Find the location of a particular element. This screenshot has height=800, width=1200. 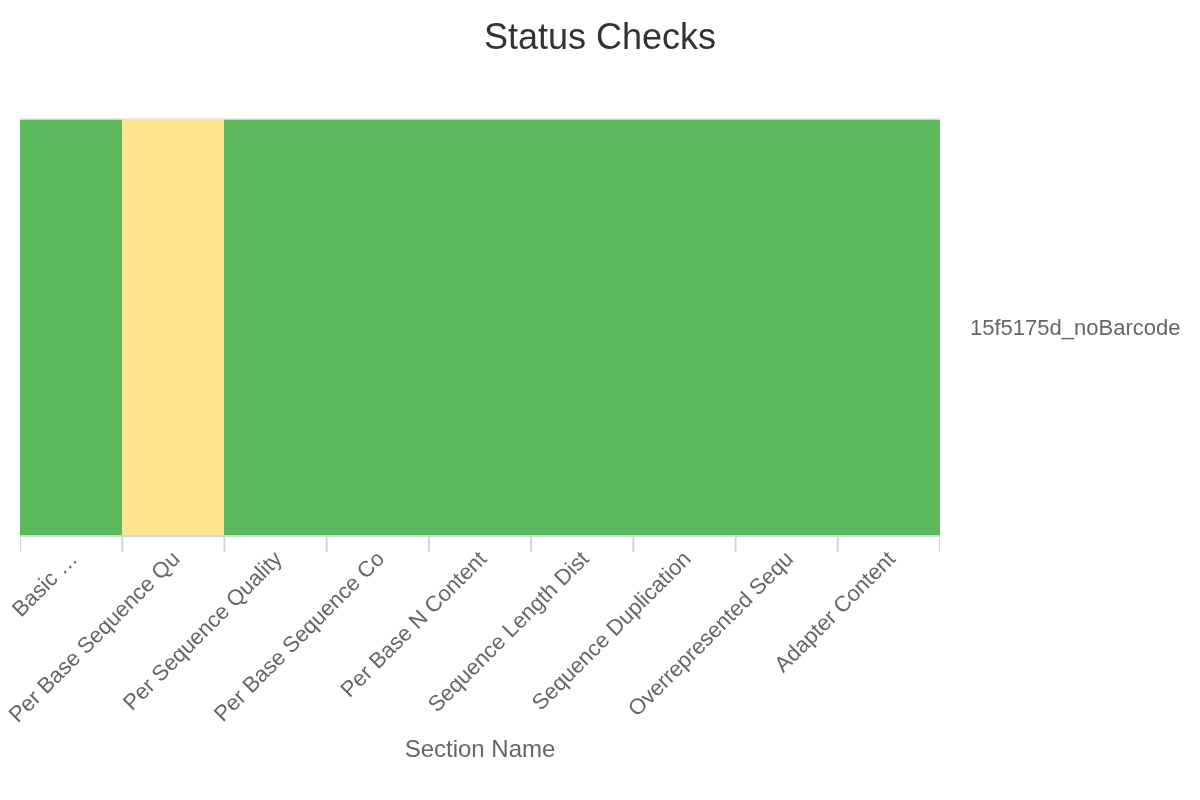

chart-title: Status Checks is located at coordinates (600, 36).